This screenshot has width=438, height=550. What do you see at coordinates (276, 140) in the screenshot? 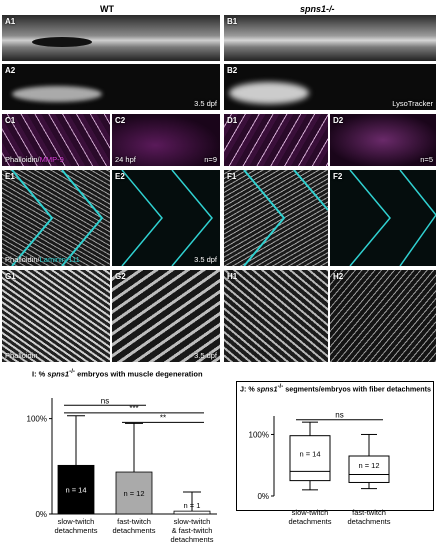
I see `panel-d1: D1` at bounding box center [276, 140].